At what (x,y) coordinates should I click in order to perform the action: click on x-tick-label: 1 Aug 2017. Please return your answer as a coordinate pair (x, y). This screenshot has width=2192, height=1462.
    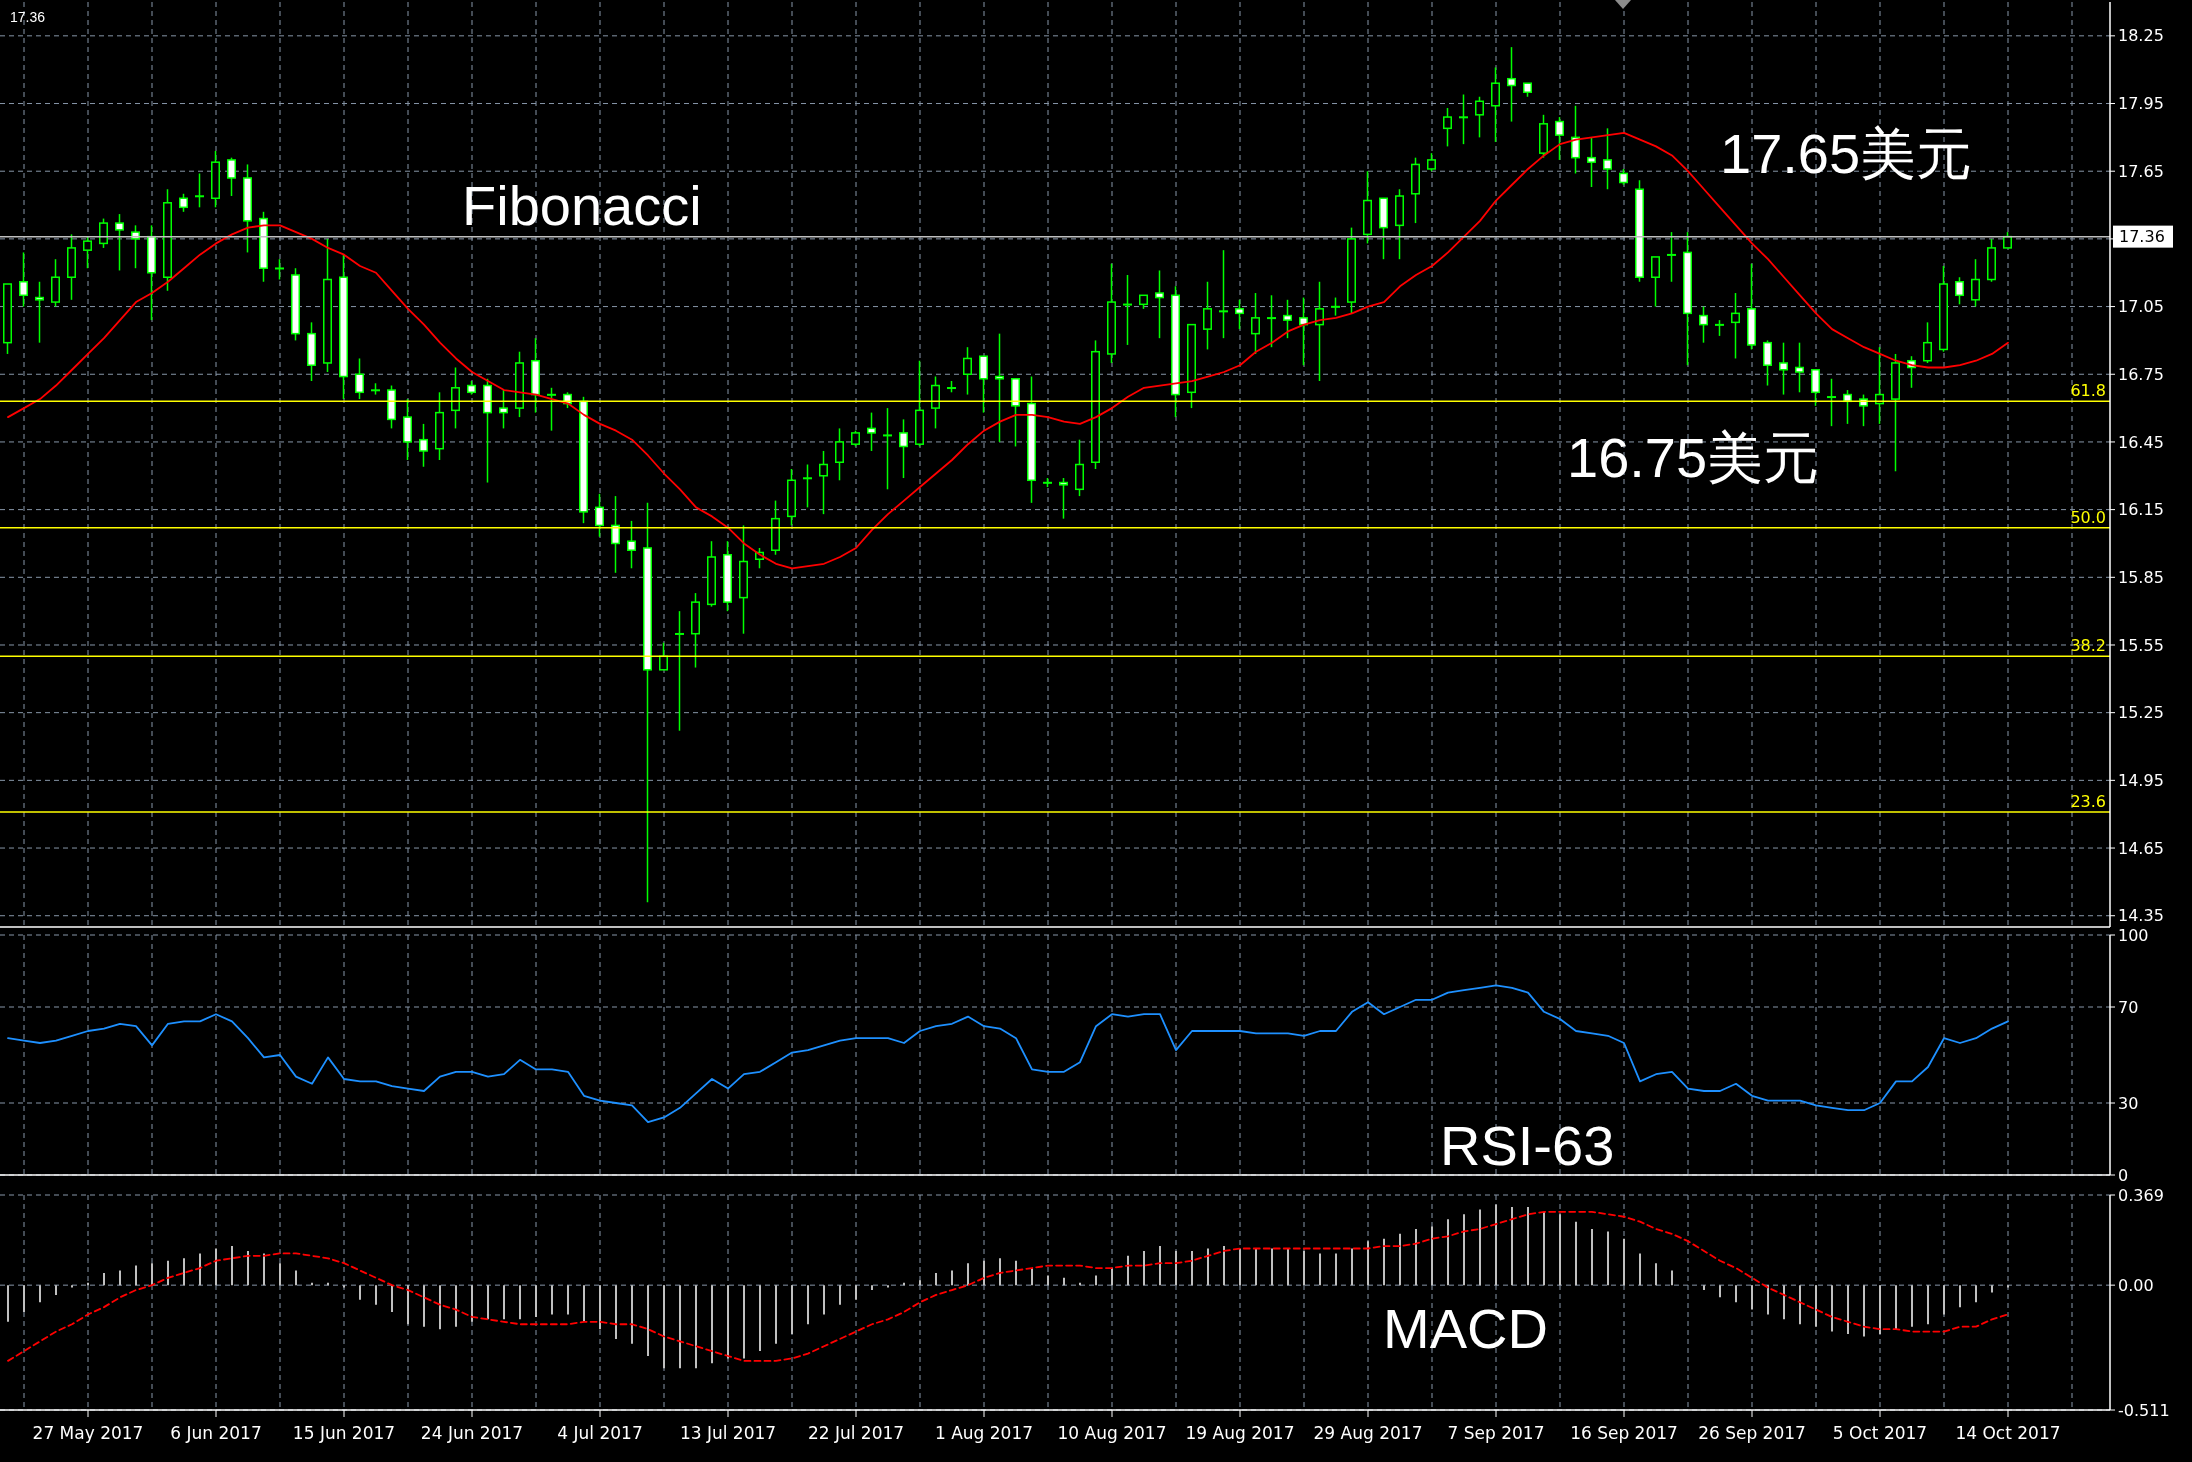
    Looking at the image, I should click on (984, 1432).